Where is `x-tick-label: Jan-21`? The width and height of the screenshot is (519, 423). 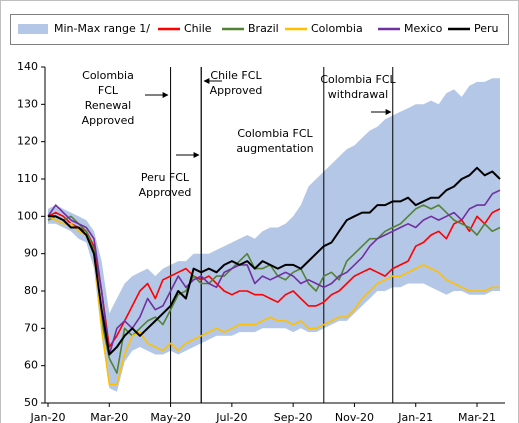 x-tick-label: Jan-21 is located at coordinates (415, 417).